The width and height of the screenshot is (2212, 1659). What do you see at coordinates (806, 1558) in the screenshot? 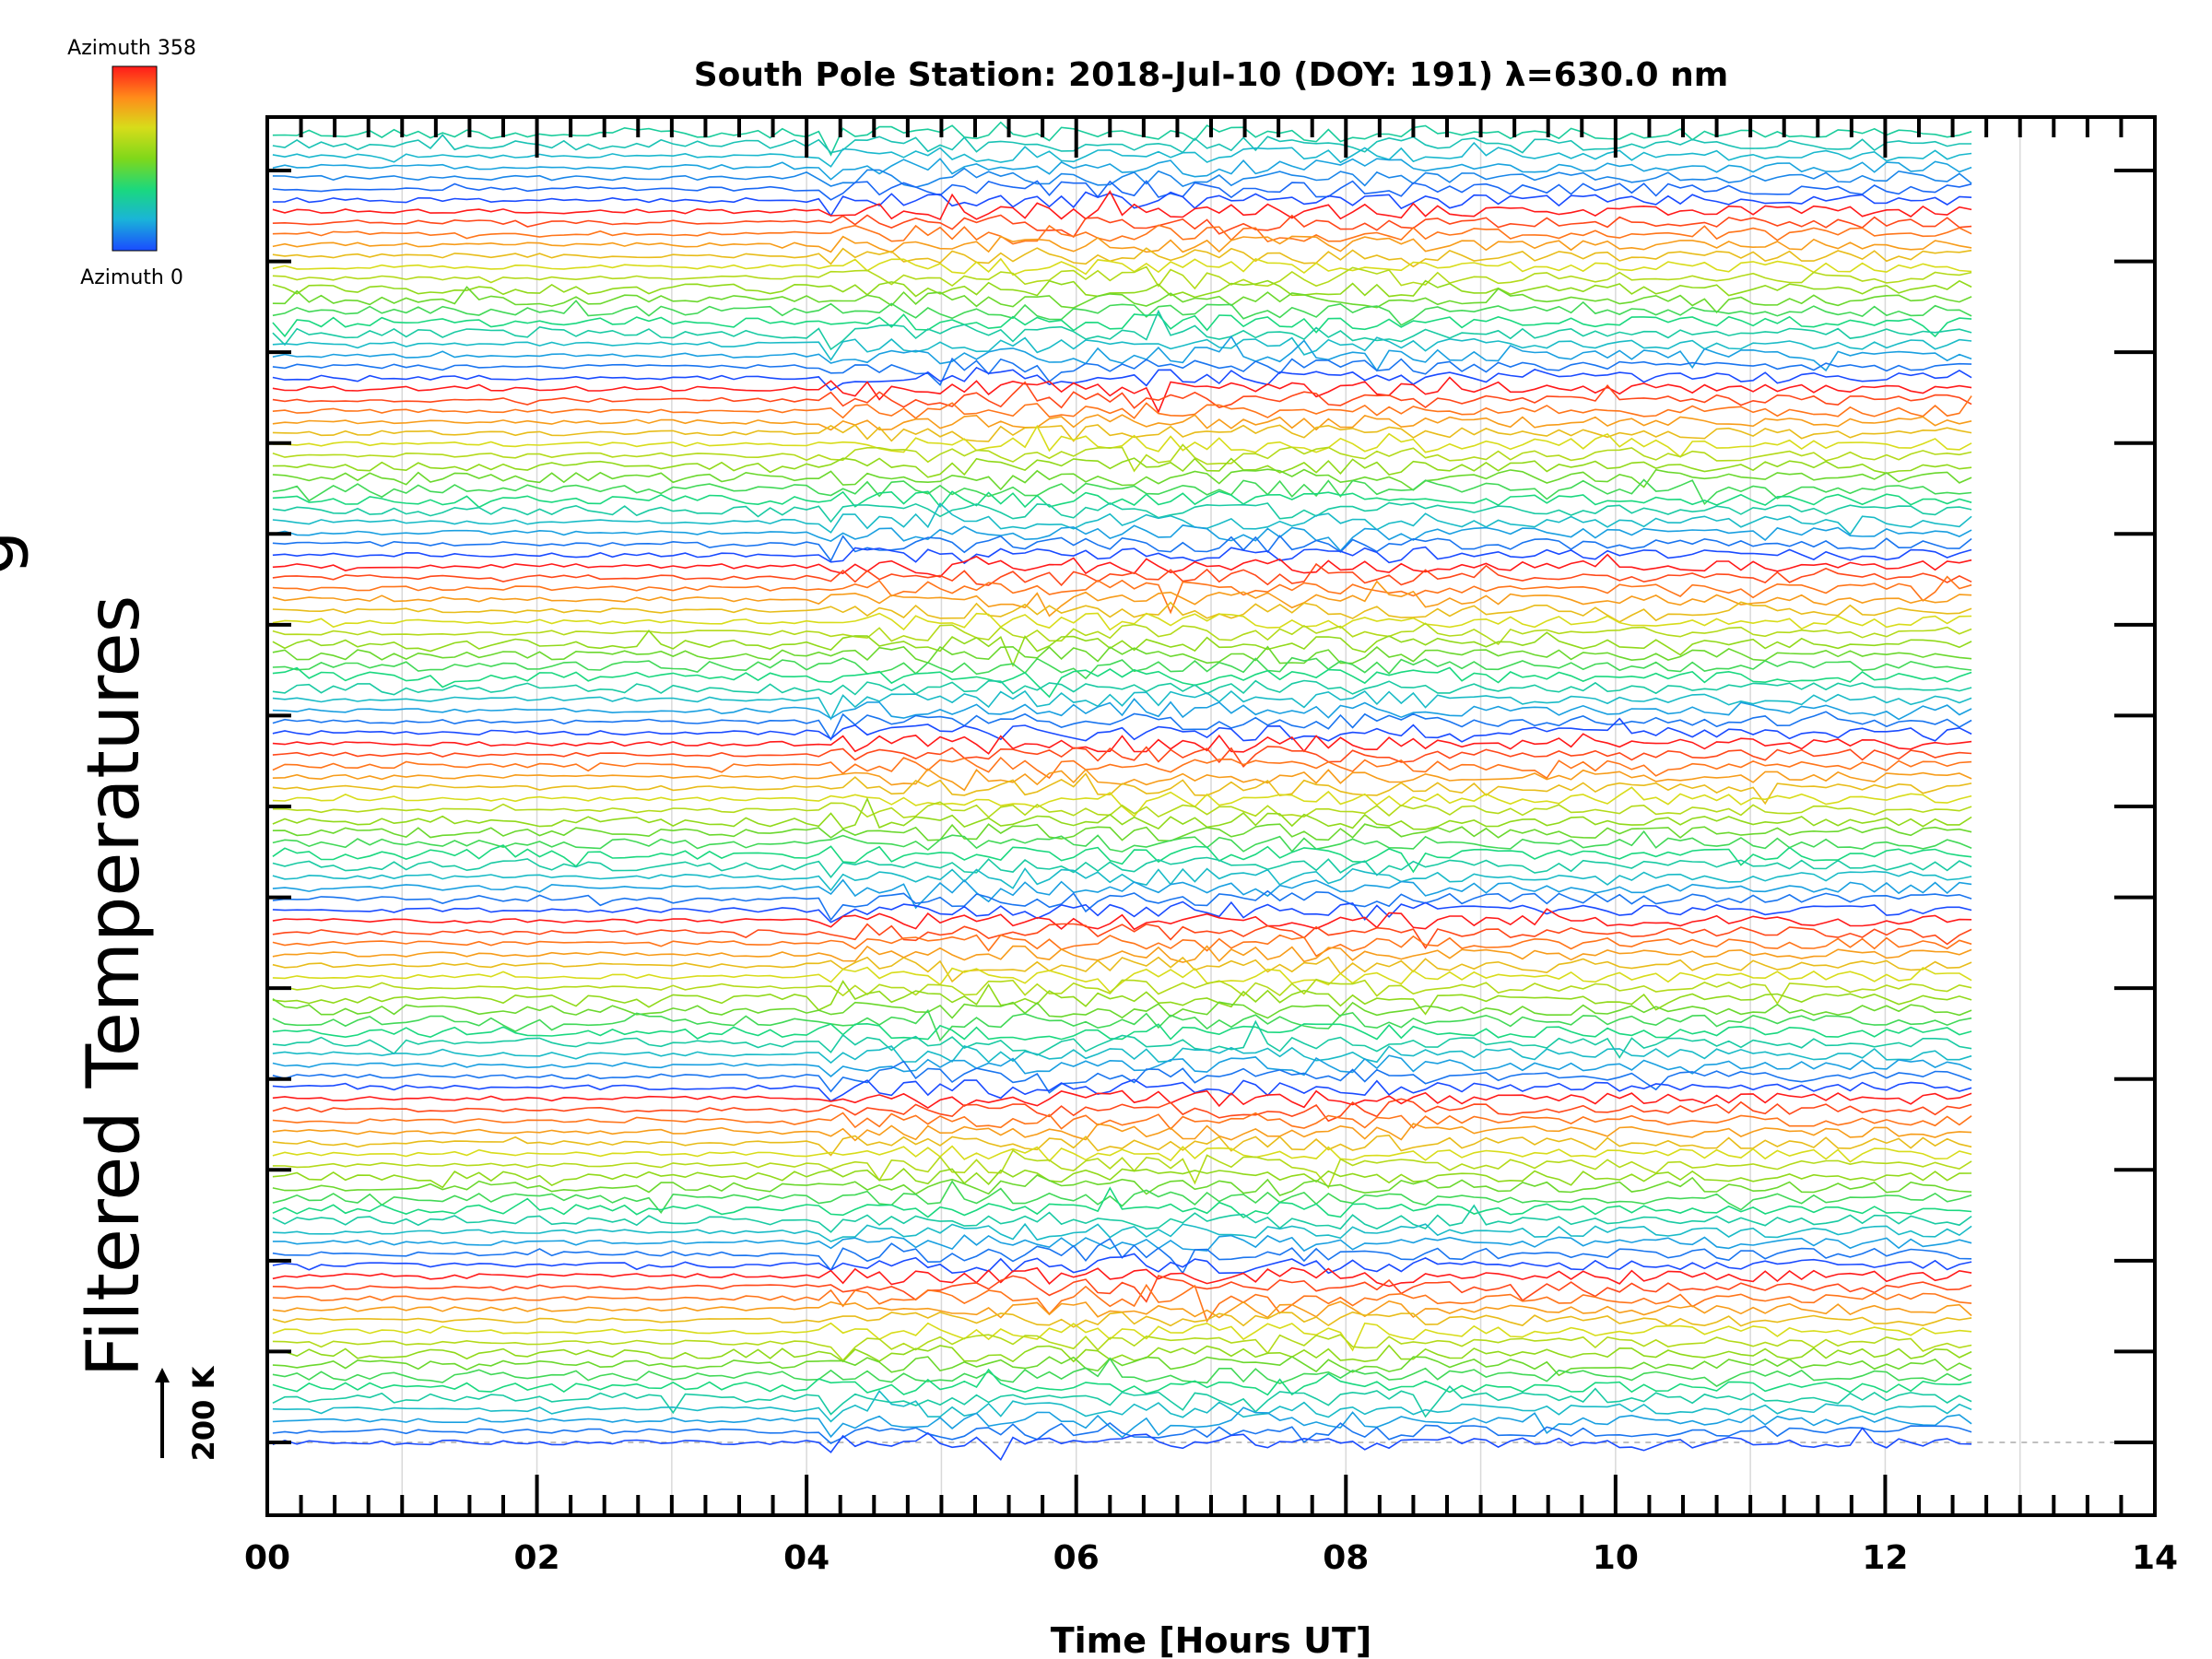
I see `x-tick-label: 04` at bounding box center [806, 1558].